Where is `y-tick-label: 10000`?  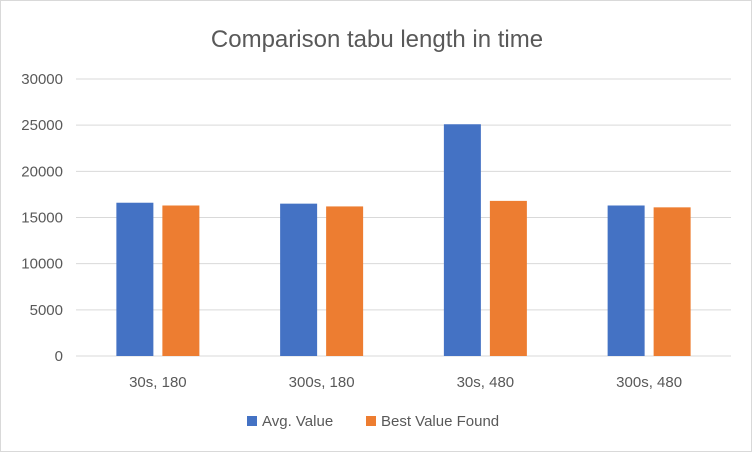 y-tick-label: 10000 is located at coordinates (42, 264).